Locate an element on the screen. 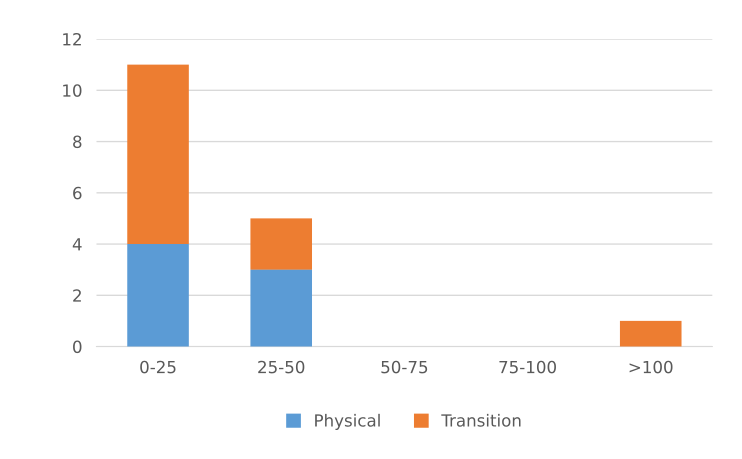 The width and height of the screenshot is (742, 459). legend-label: Physical is located at coordinates (347, 422).